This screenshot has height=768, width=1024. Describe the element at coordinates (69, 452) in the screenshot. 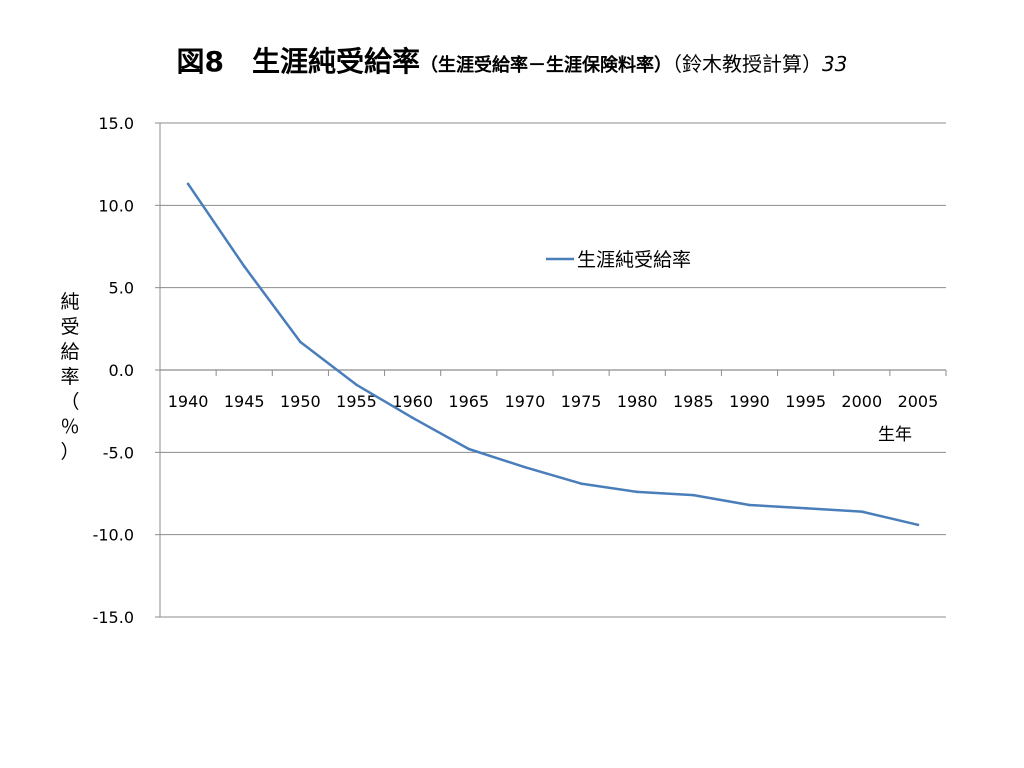

I see `y-axis-title-char: ）` at that location.